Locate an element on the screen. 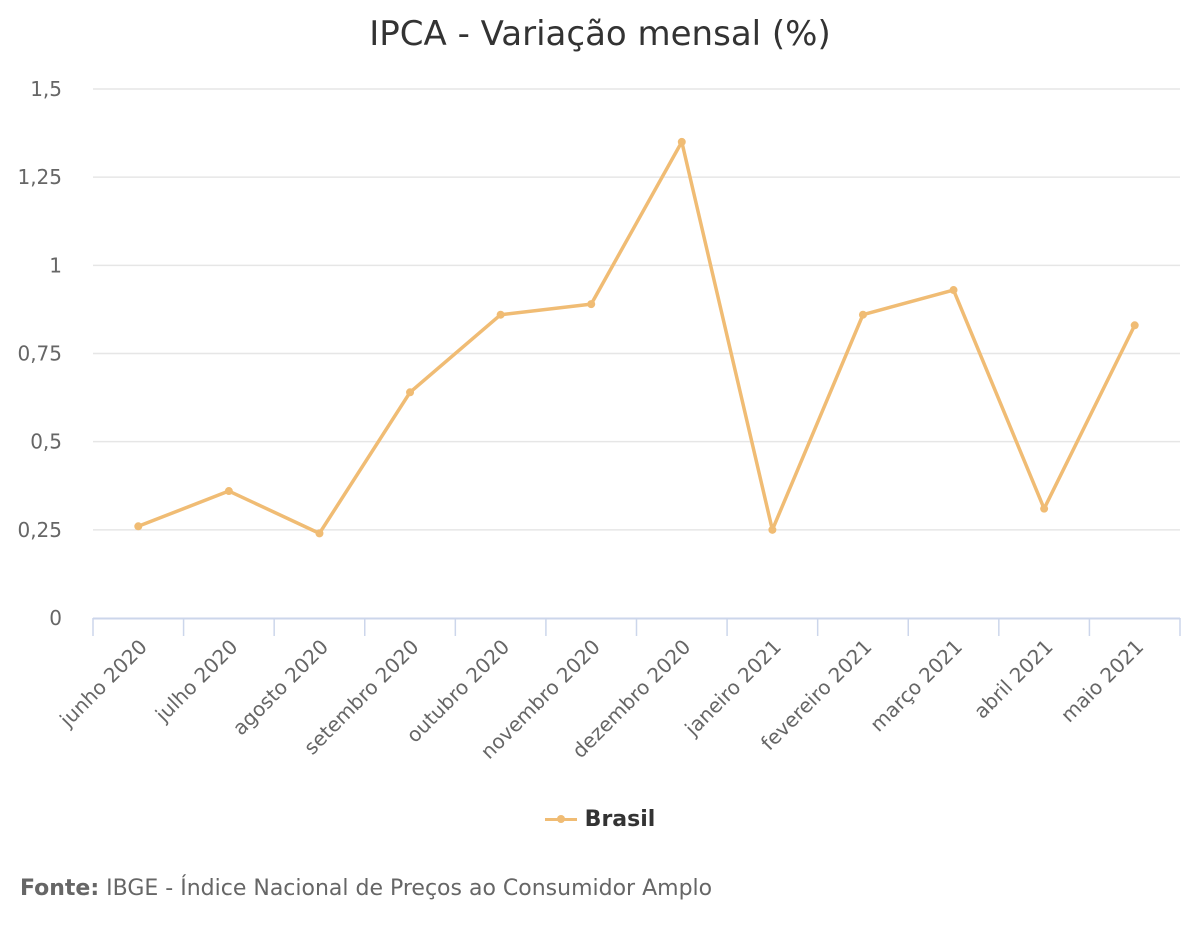  chart-title: IPCA - Variação mensal (%) is located at coordinates (600, 34).